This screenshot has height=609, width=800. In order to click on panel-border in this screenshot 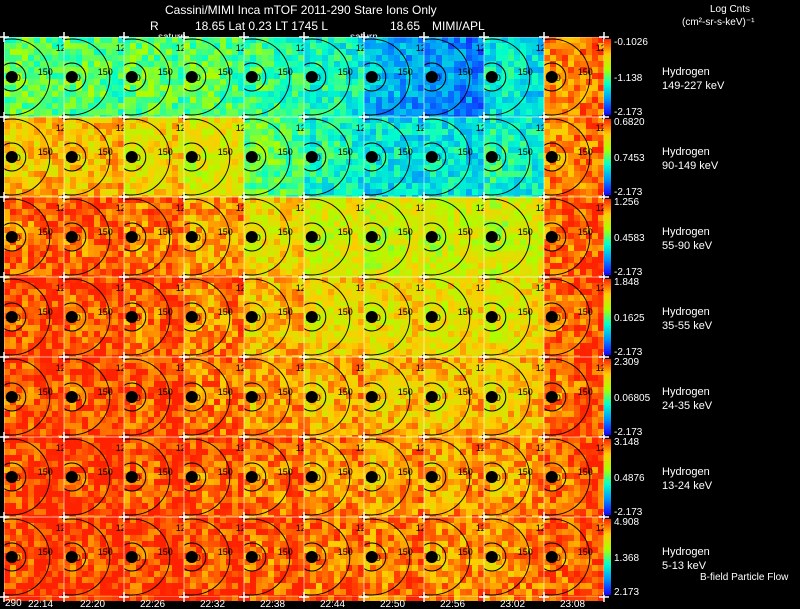, I will do `click(574, 237)`.